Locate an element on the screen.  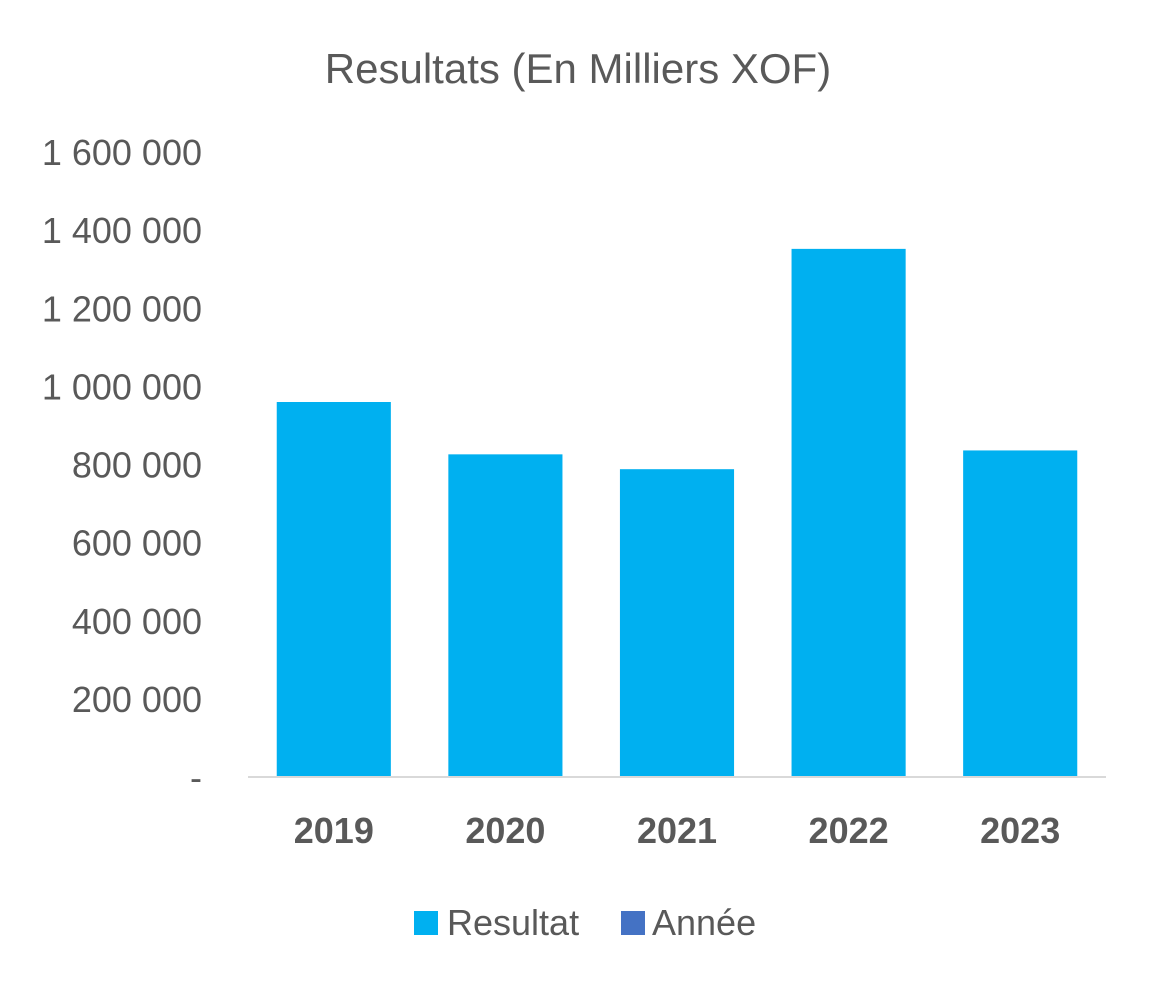
legend-label: Année is located at coordinates (704, 922).